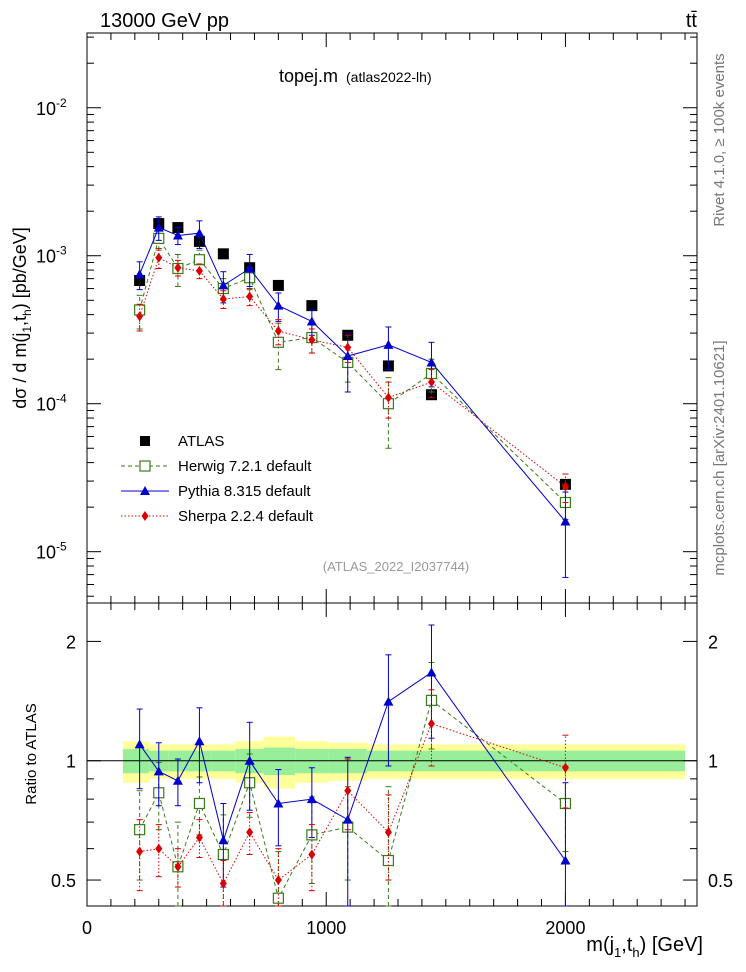 The width and height of the screenshot is (746, 972). Describe the element at coordinates (326, 928) in the screenshot. I see `x-tick-label: 1000` at that location.